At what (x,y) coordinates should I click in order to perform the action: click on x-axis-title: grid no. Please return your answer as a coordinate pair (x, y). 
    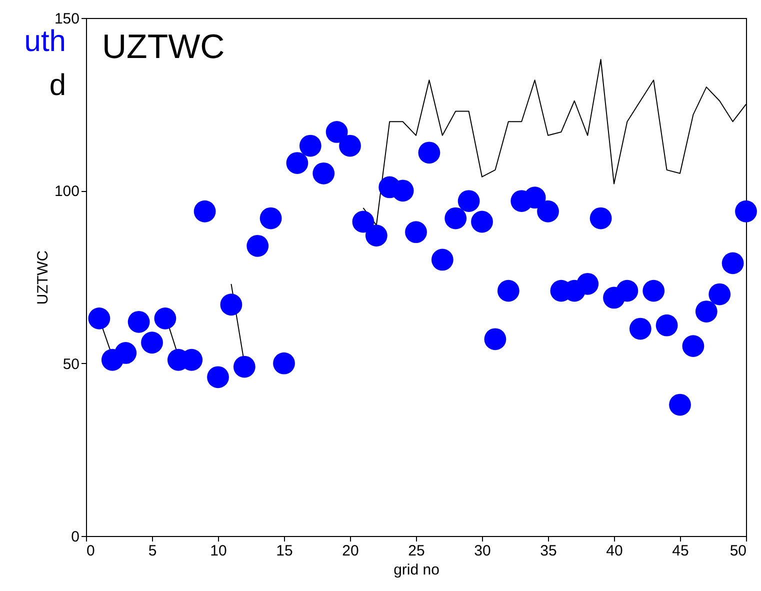
    Looking at the image, I should click on (417, 570).